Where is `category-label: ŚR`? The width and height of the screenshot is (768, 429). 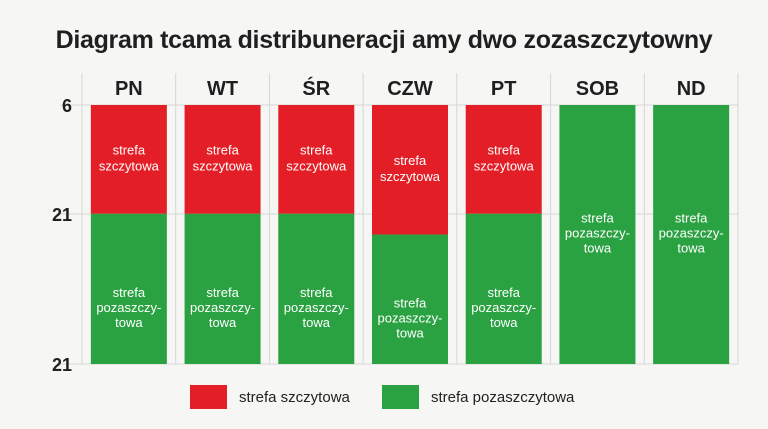
category-label: ŚR is located at coordinates (316, 88).